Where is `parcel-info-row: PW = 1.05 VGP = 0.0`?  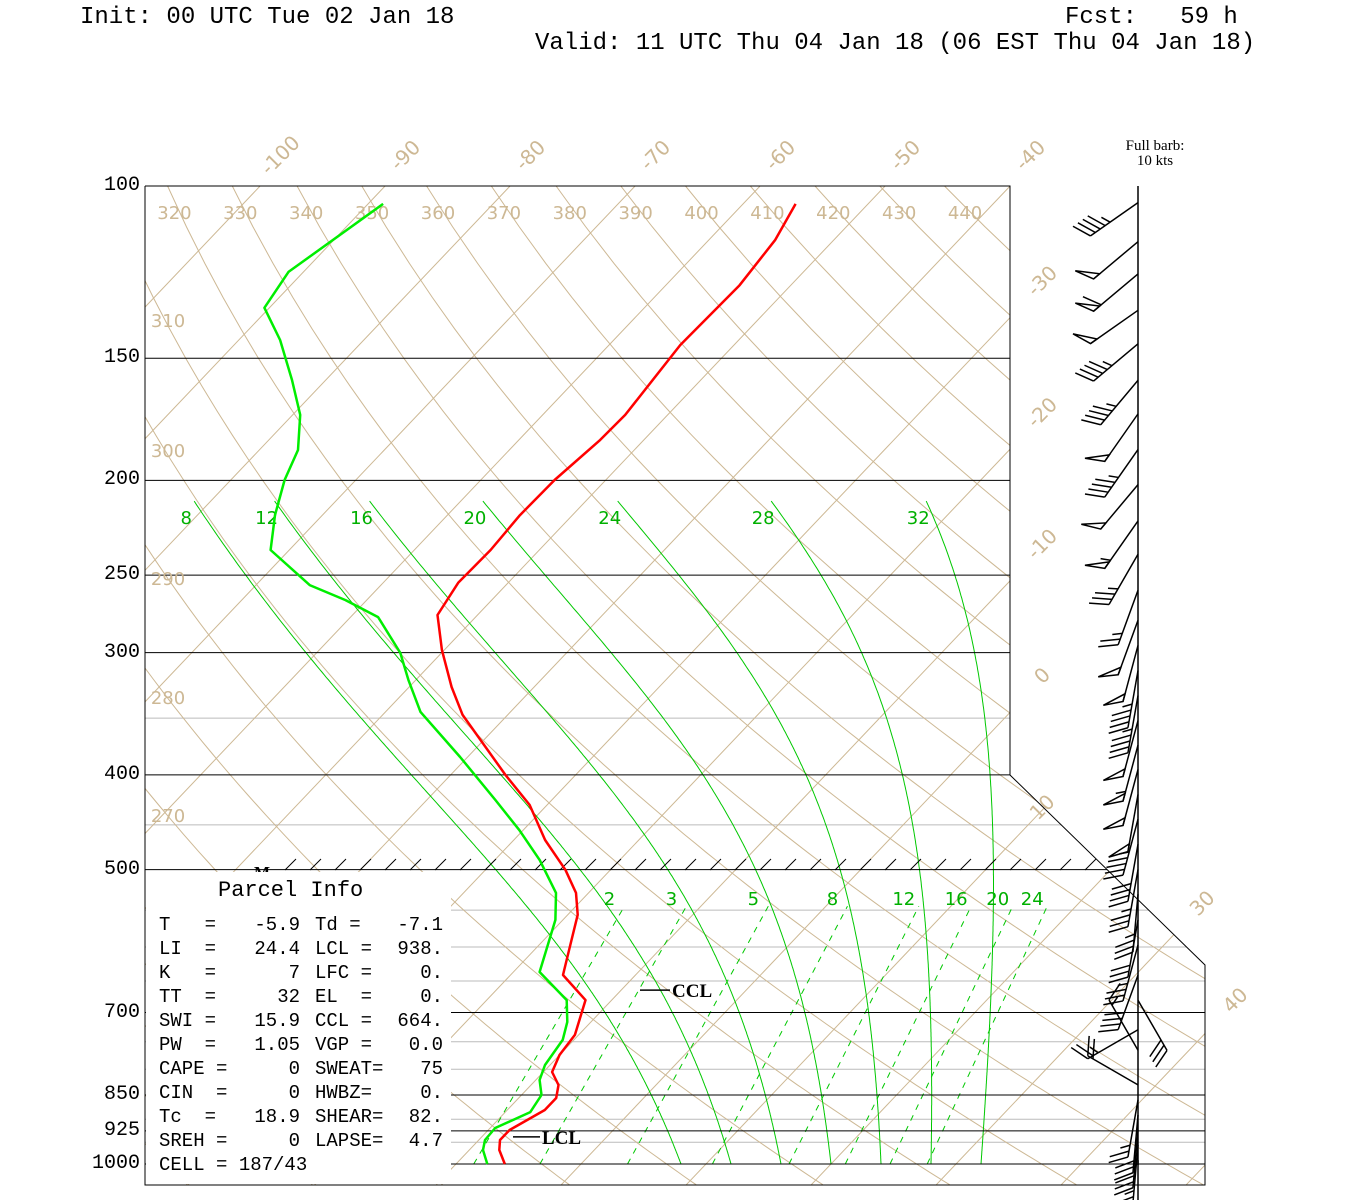 parcel-info-row: PW = 1.05 VGP = 0.0 is located at coordinates (298, 1045).